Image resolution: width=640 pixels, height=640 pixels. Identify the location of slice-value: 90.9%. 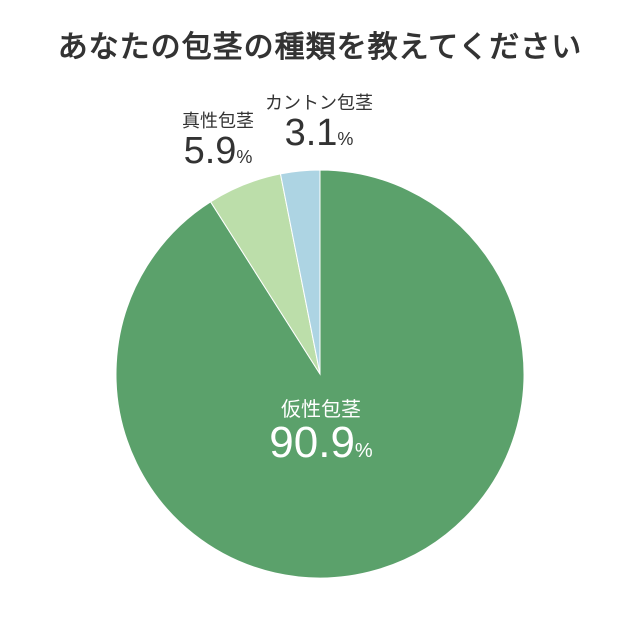
(321, 442).